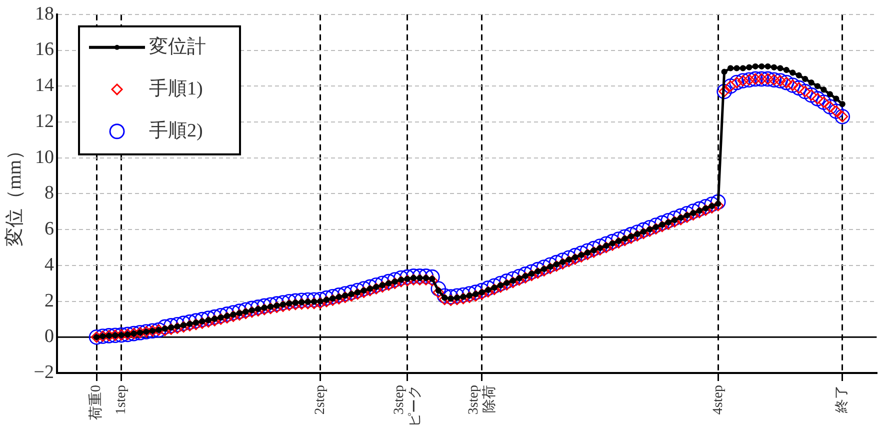 This screenshot has height=443, width=885. Describe the element at coordinates (49, 337) in the screenshot. I see `y-tick-label: 0` at that location.